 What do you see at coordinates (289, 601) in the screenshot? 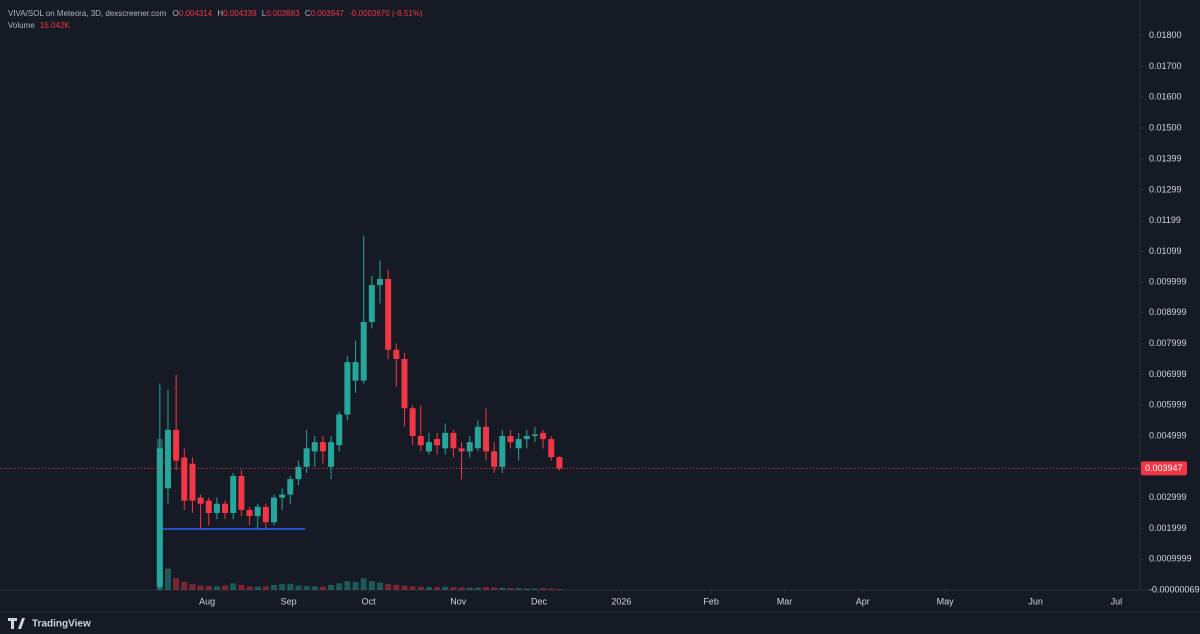
I see `x-tick-label: Sep` at bounding box center [289, 601].